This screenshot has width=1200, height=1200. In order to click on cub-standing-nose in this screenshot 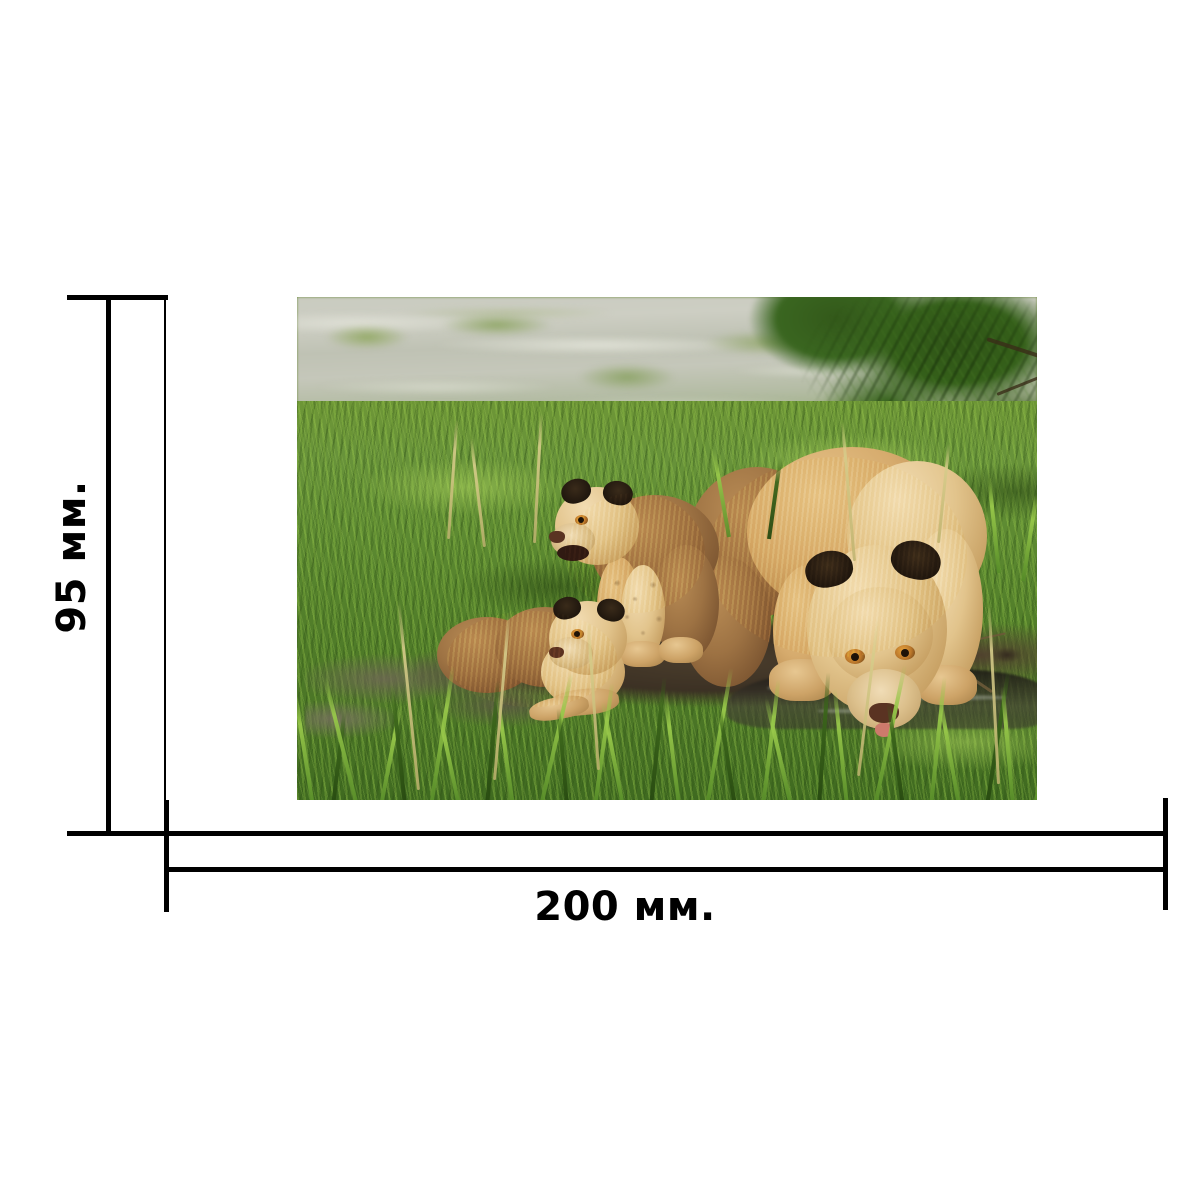, I will do `click(557, 537)`.